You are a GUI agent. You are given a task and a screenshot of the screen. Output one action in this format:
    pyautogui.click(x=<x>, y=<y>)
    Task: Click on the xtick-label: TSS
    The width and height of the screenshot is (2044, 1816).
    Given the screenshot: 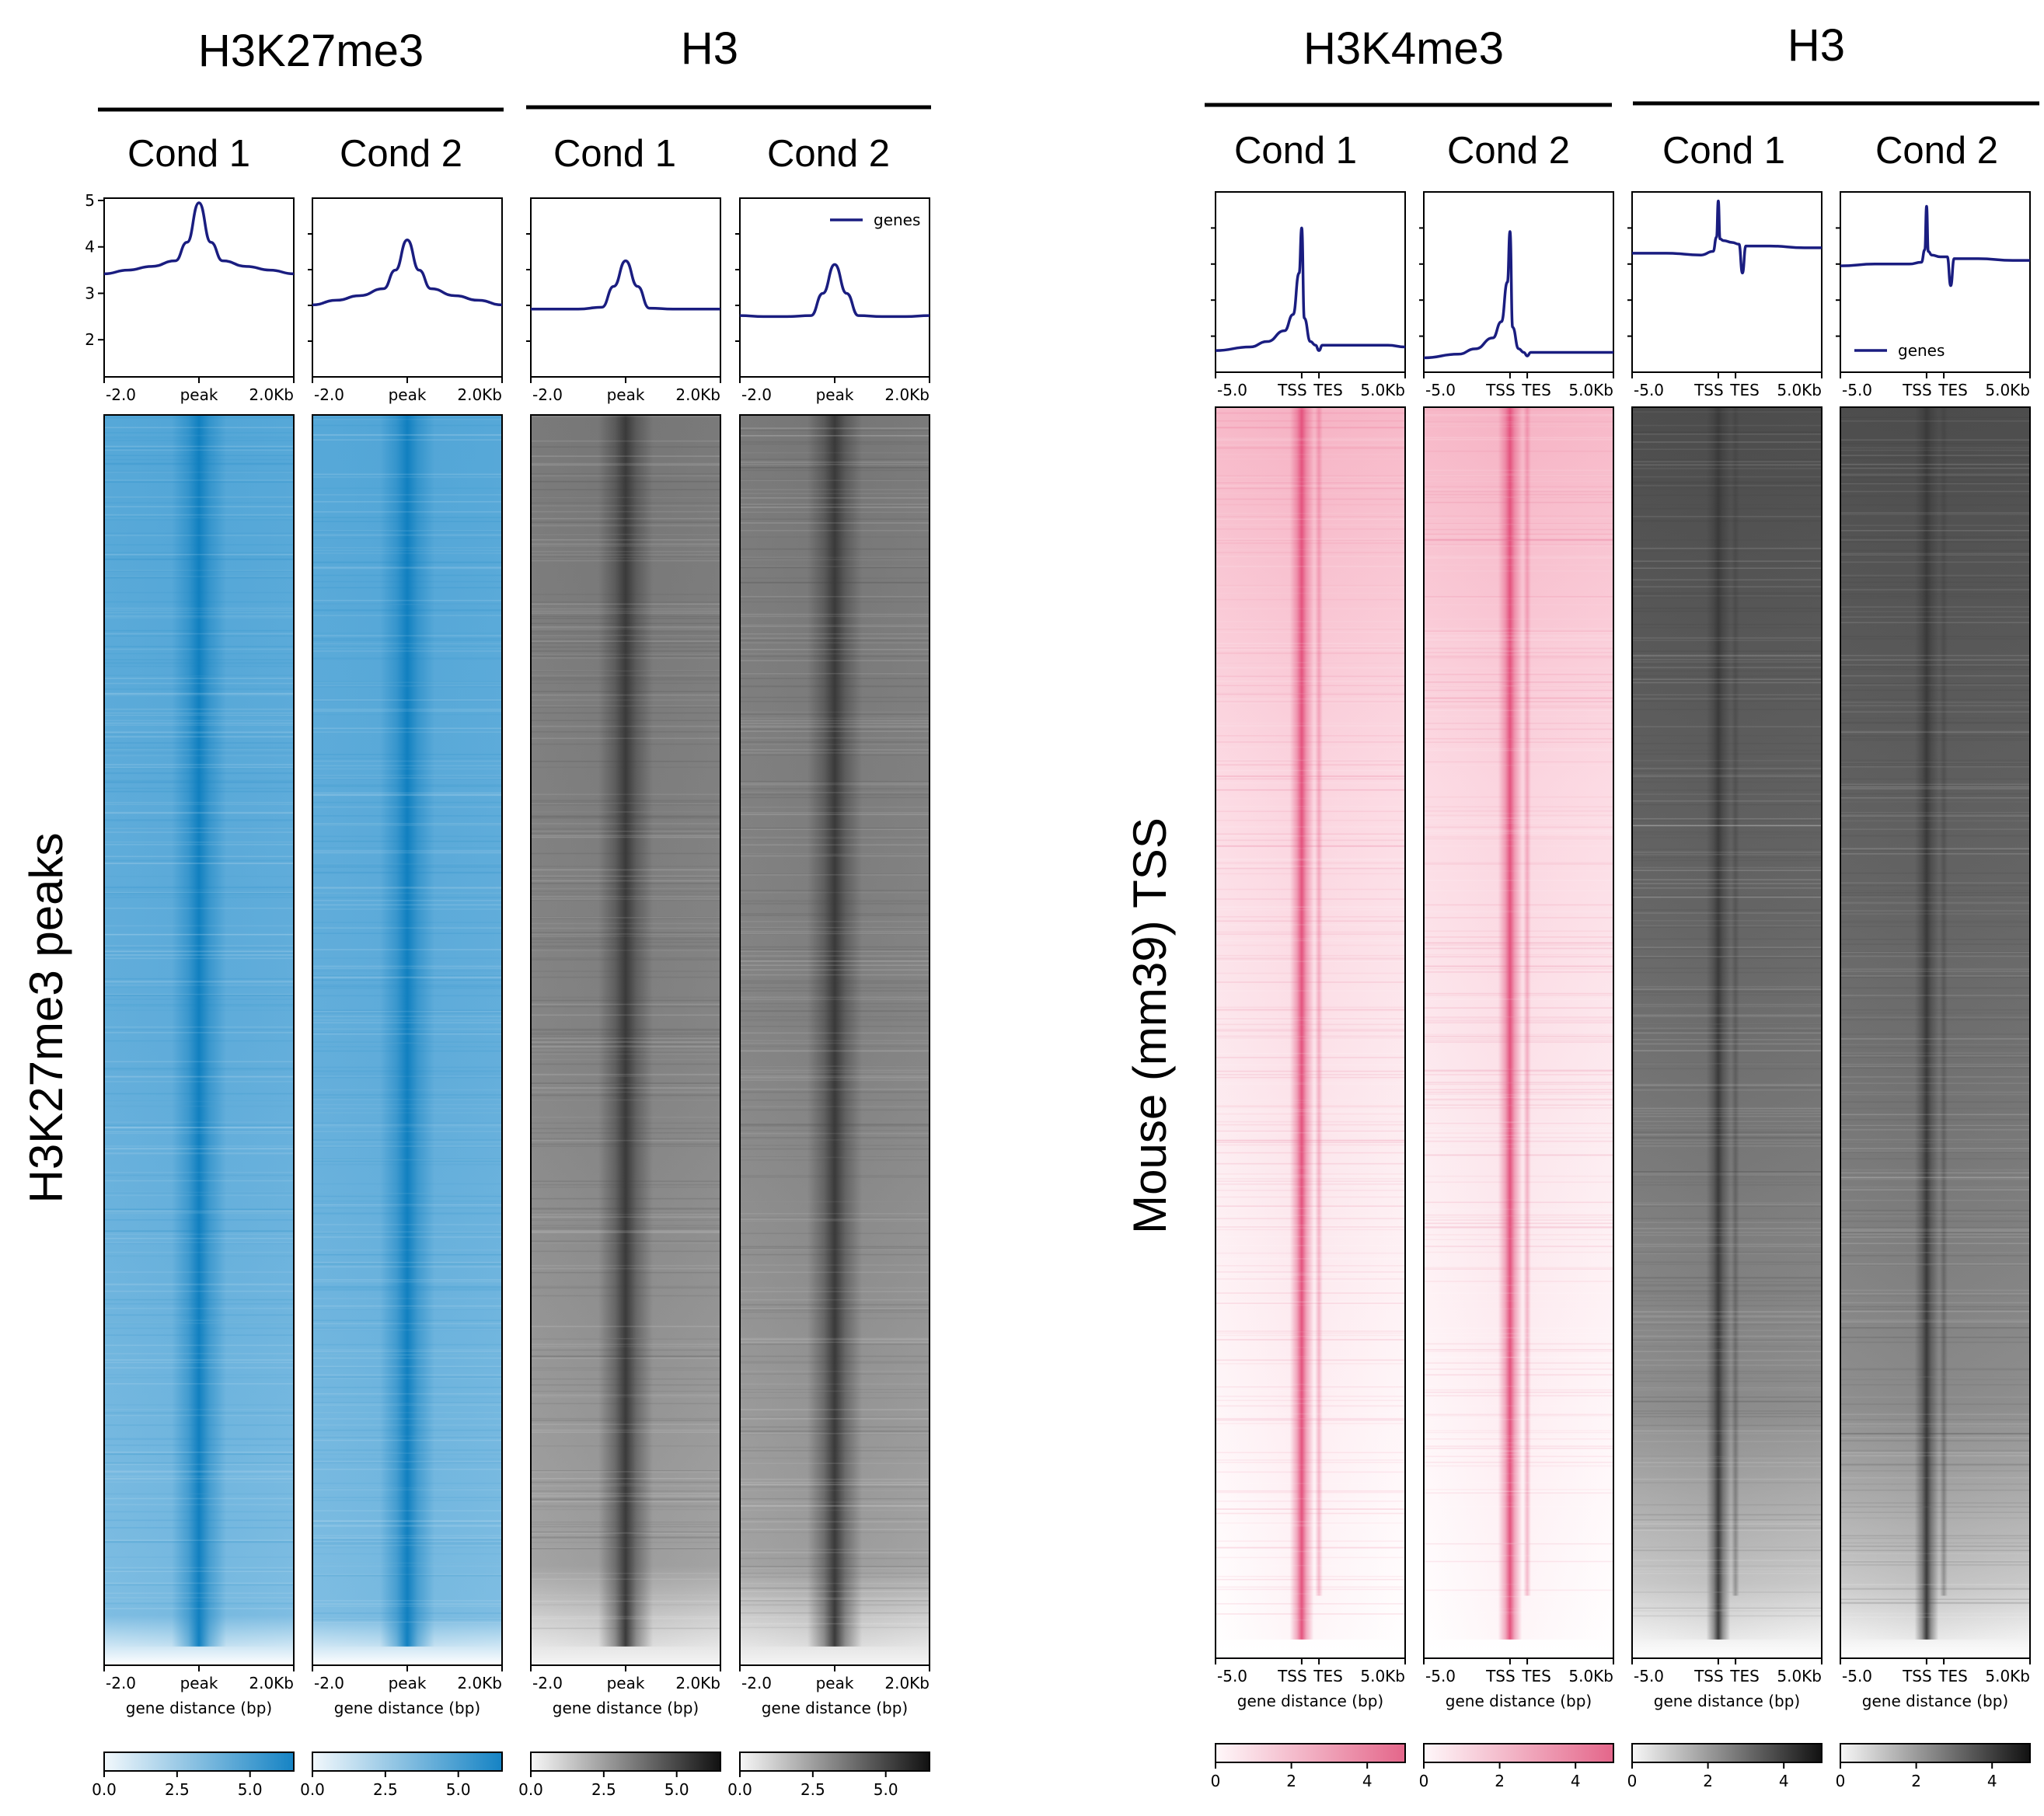 What is the action you would take?
    pyautogui.click(x=1292, y=390)
    